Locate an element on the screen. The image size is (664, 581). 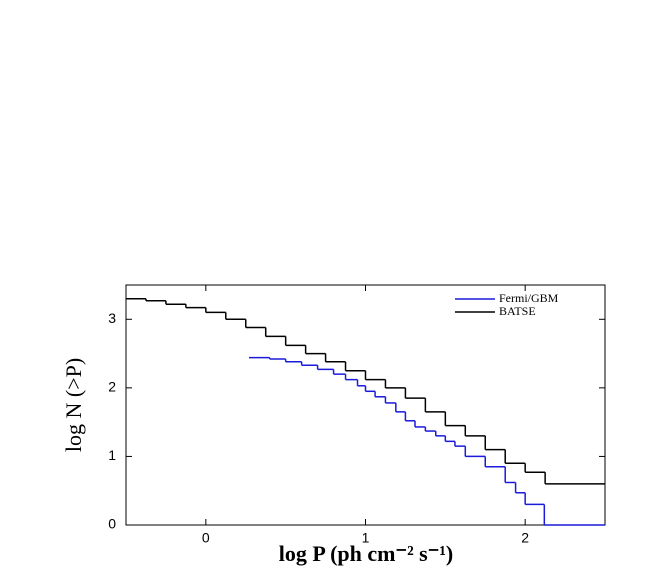
x-axis-label: log P (ph cm⁻² s⁻¹) is located at coordinates (366, 553).